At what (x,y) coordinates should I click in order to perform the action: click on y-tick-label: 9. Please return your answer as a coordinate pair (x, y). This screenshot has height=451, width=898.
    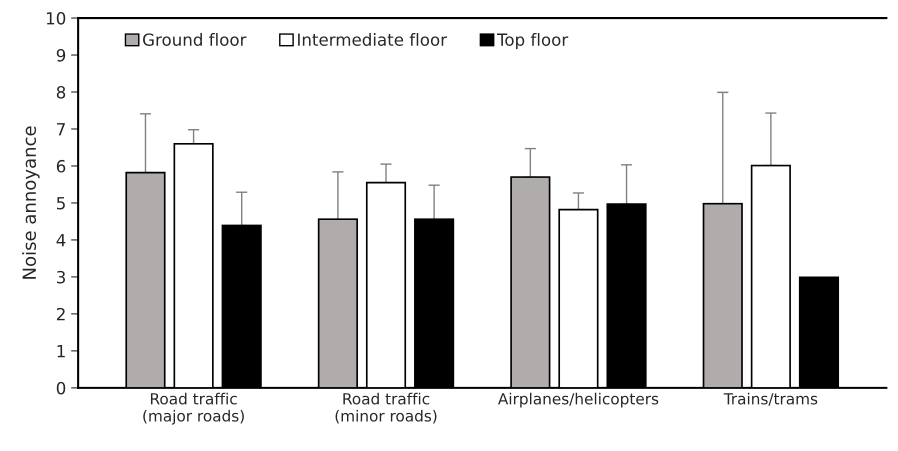
    Looking at the image, I should click on (61, 55).